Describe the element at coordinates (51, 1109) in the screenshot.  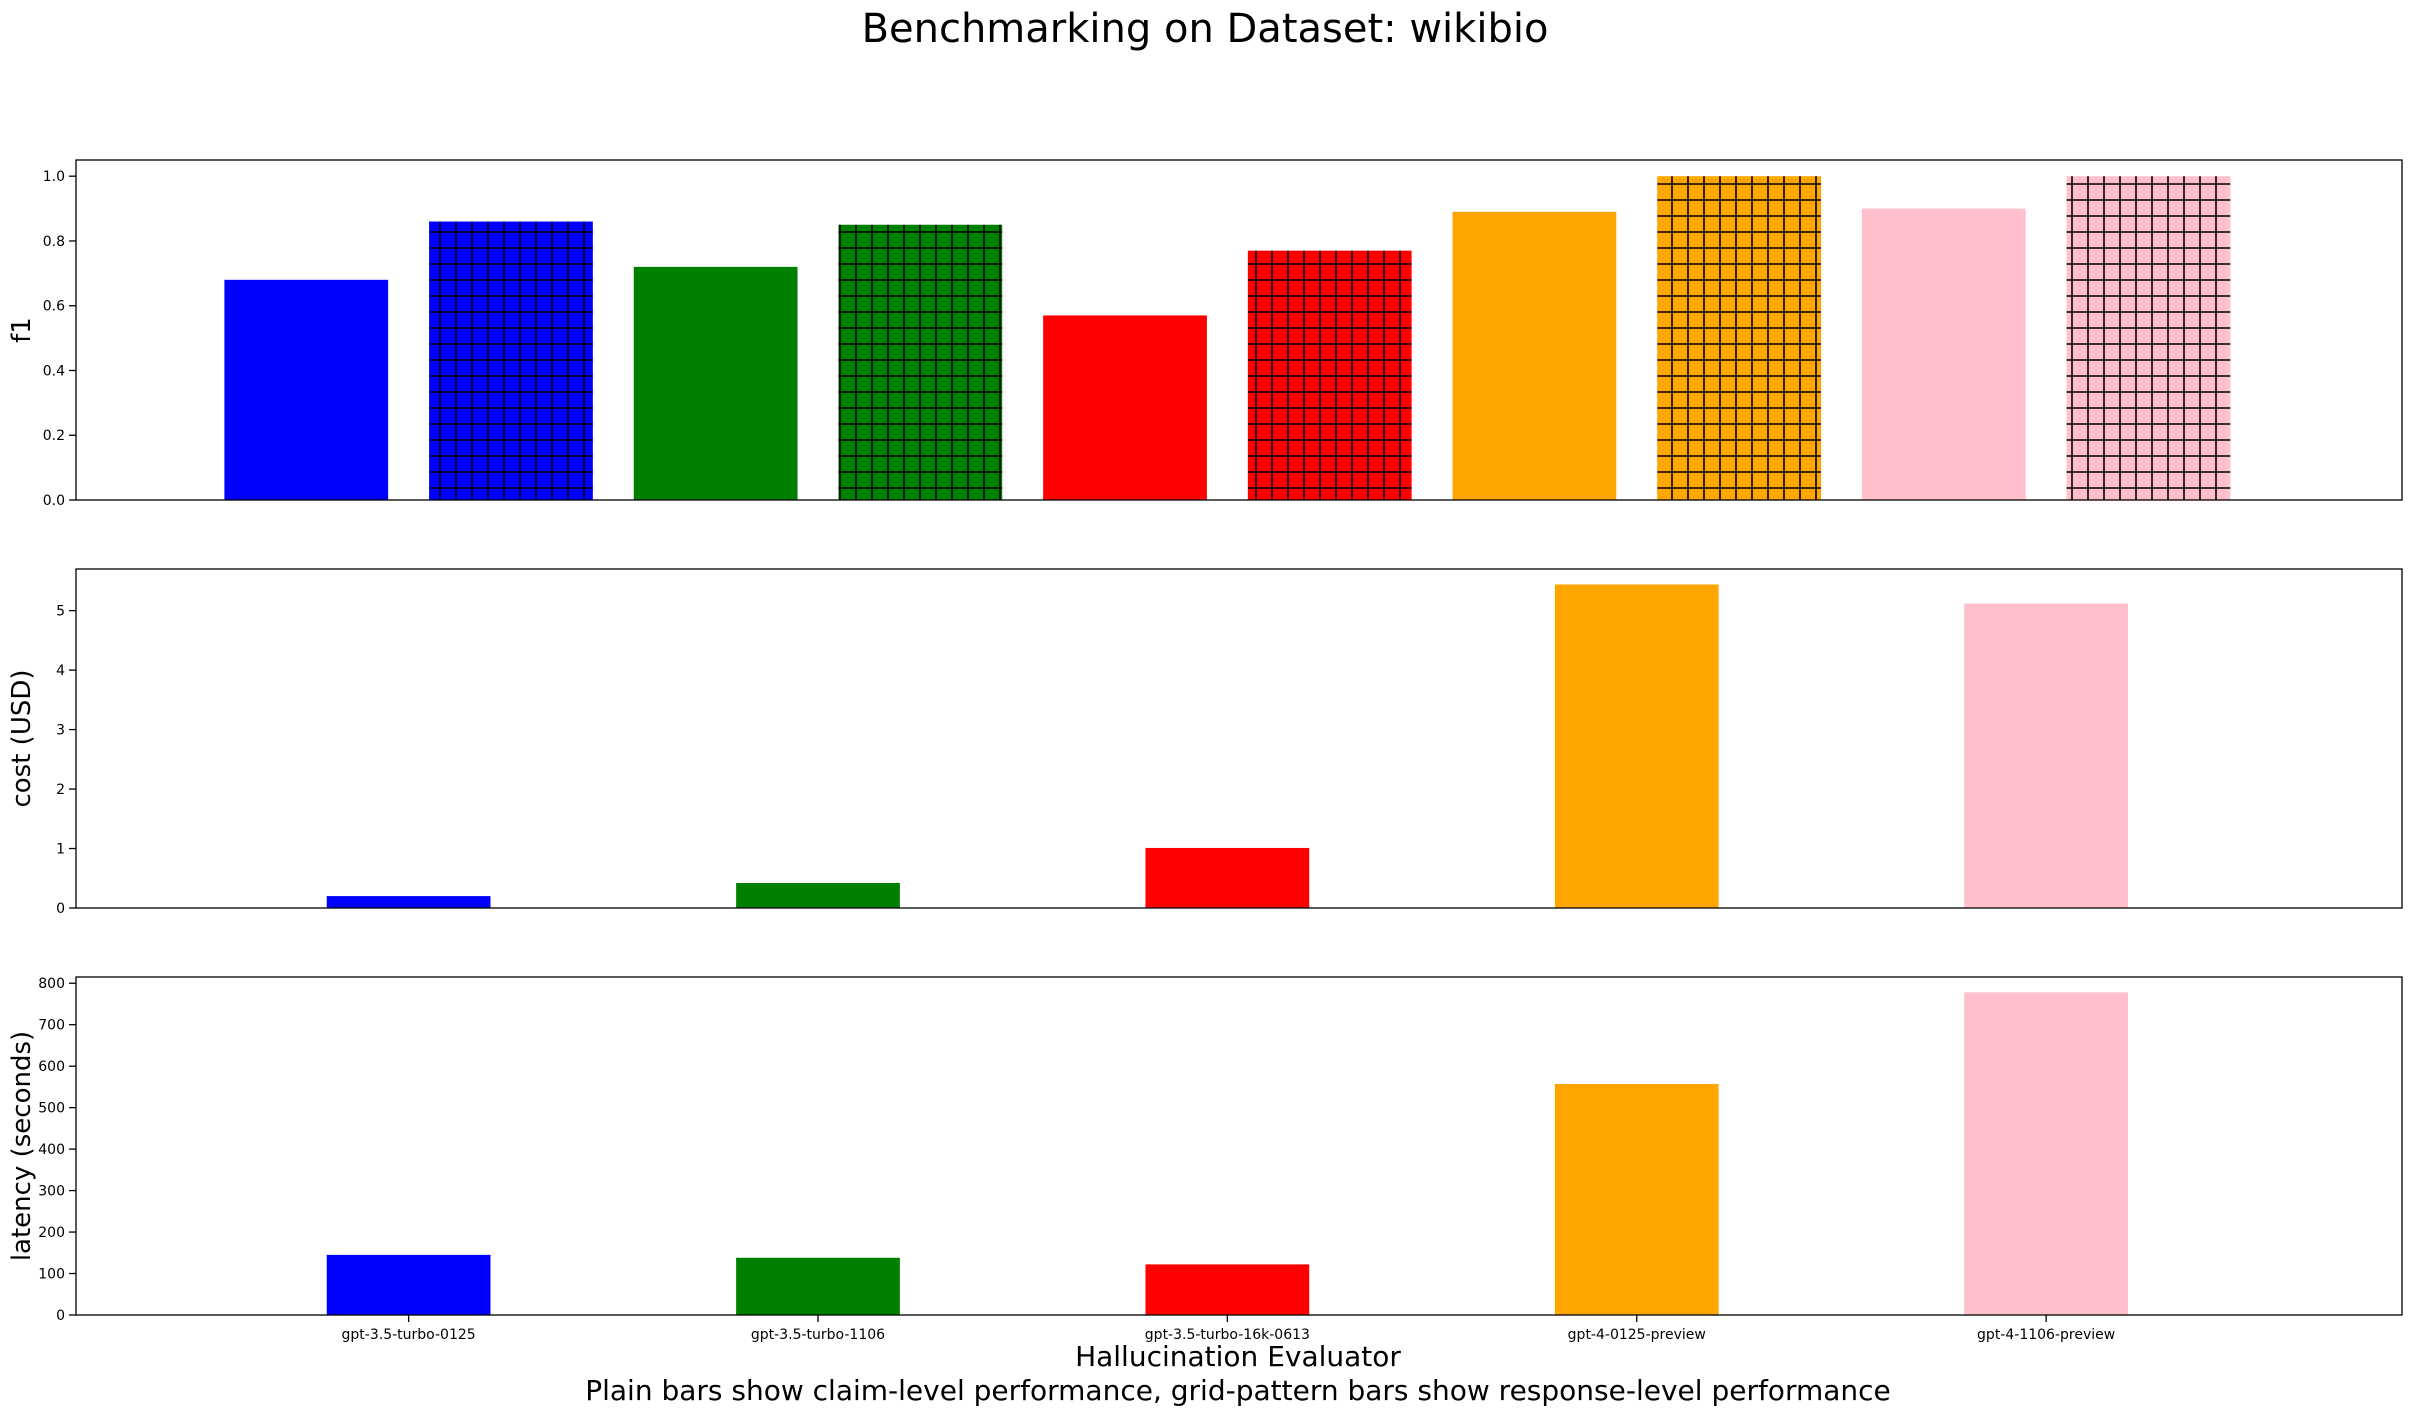
I see `y-tick-label-2-5: 500` at that location.